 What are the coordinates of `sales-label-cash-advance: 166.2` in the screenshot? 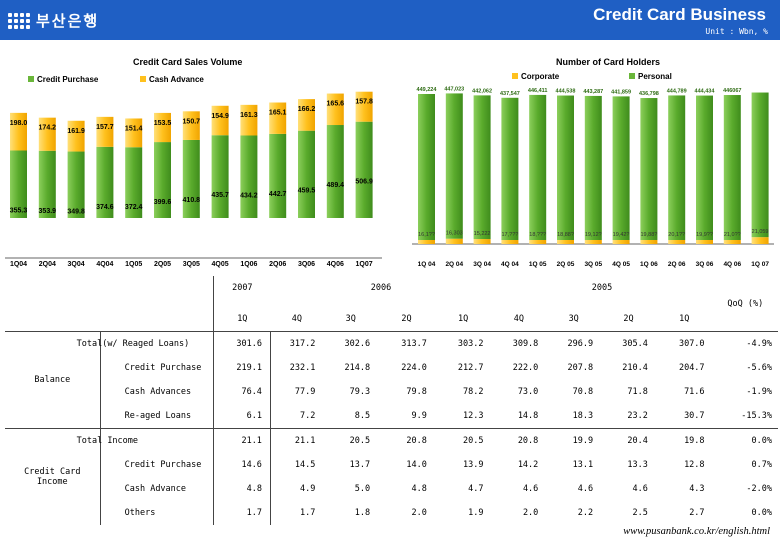 It's located at (307, 109).